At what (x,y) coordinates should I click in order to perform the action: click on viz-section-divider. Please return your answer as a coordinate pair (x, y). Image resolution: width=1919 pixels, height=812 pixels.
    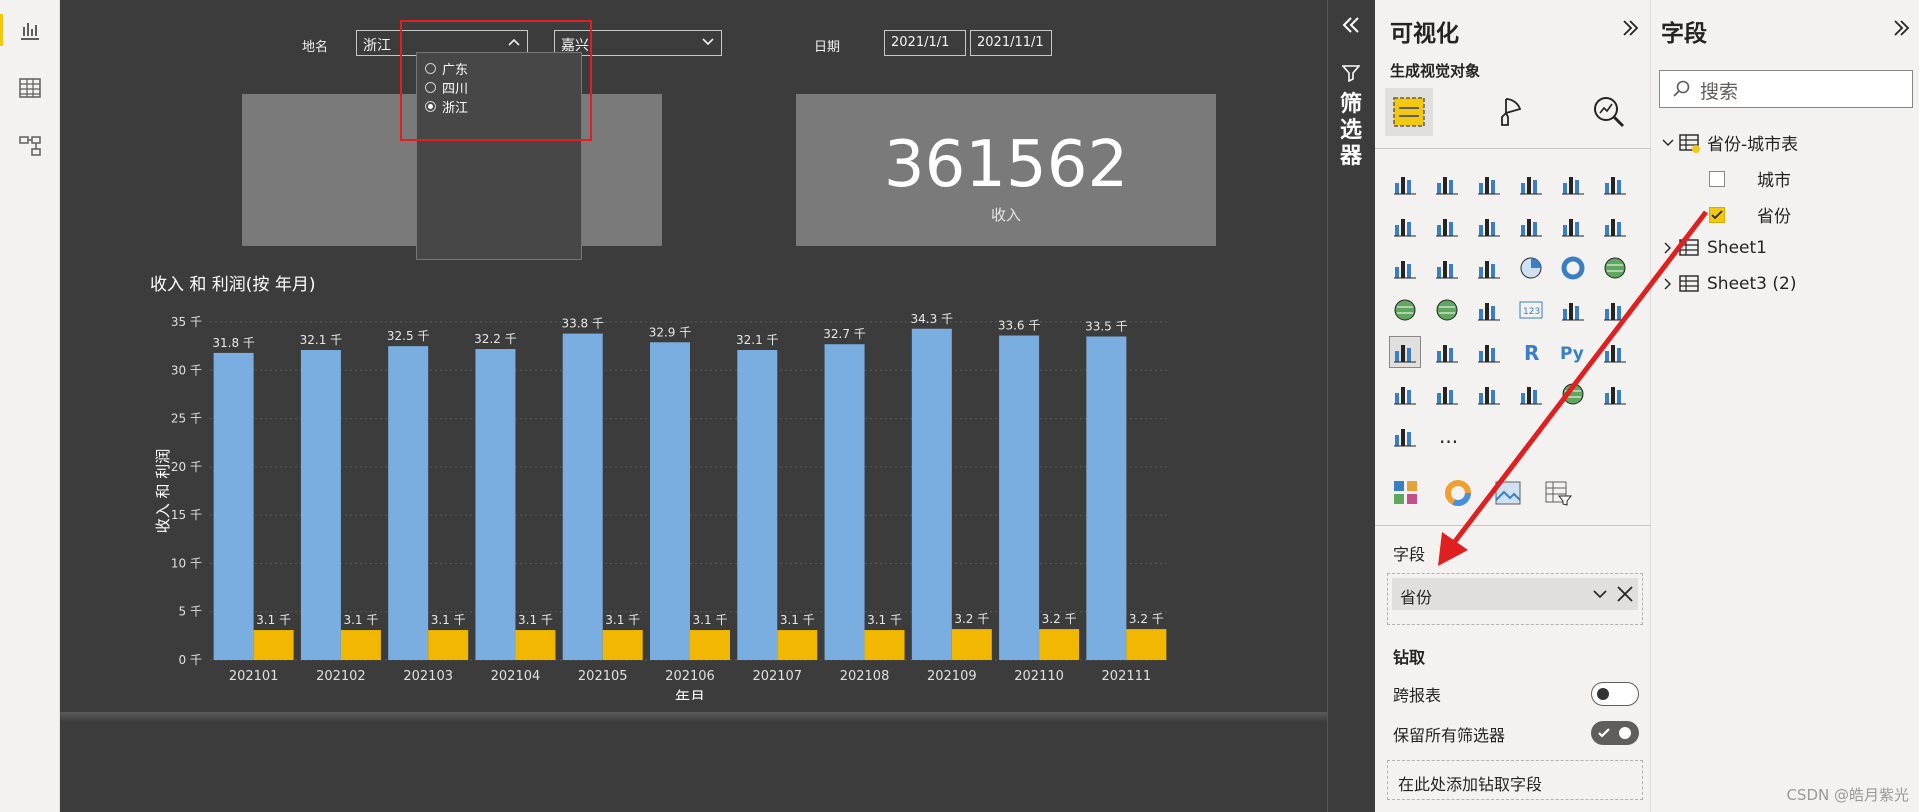
    Looking at the image, I should click on (1513, 525).